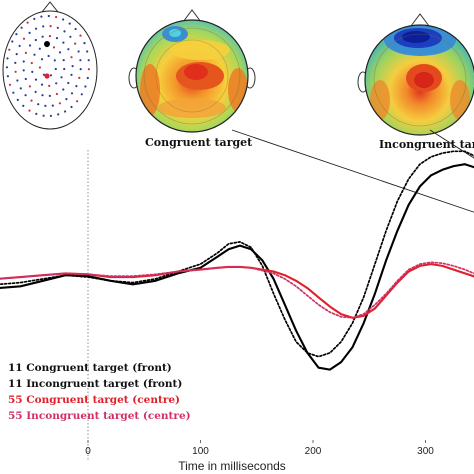  Describe the element at coordinates (426, 144) in the screenshot. I see `topomap-incongruent-label: Incongruent targ` at that location.